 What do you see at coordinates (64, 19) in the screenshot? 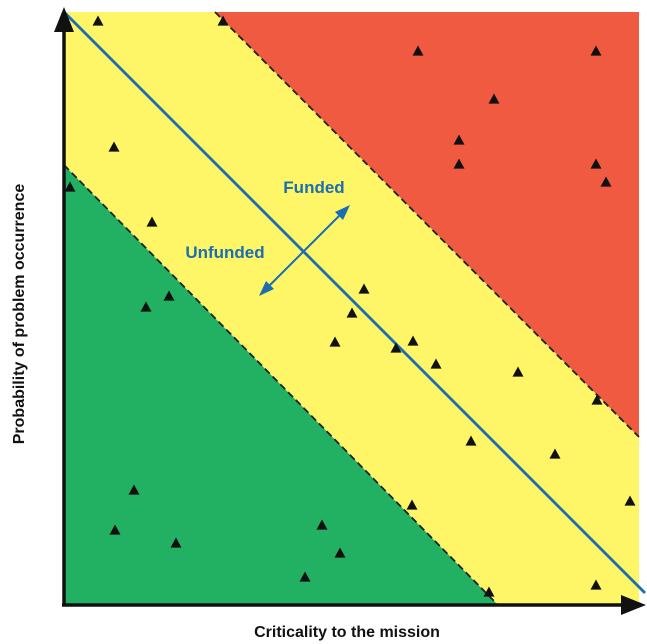
I see `y-axis-arrowhead-icon` at bounding box center [64, 19].